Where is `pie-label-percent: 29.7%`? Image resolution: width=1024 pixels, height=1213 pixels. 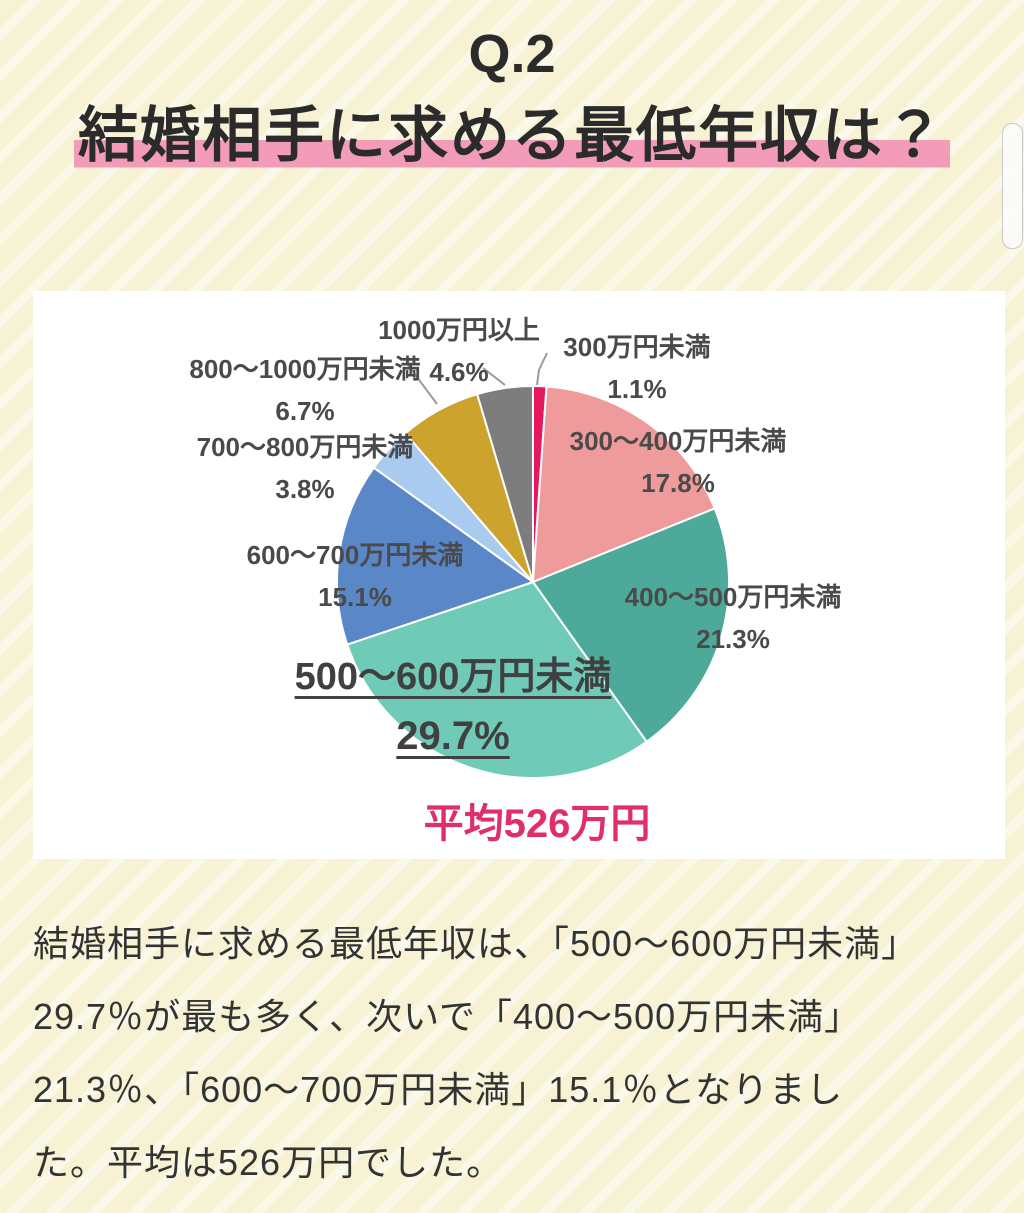 pie-label-percent: 29.7% is located at coordinates (453, 736).